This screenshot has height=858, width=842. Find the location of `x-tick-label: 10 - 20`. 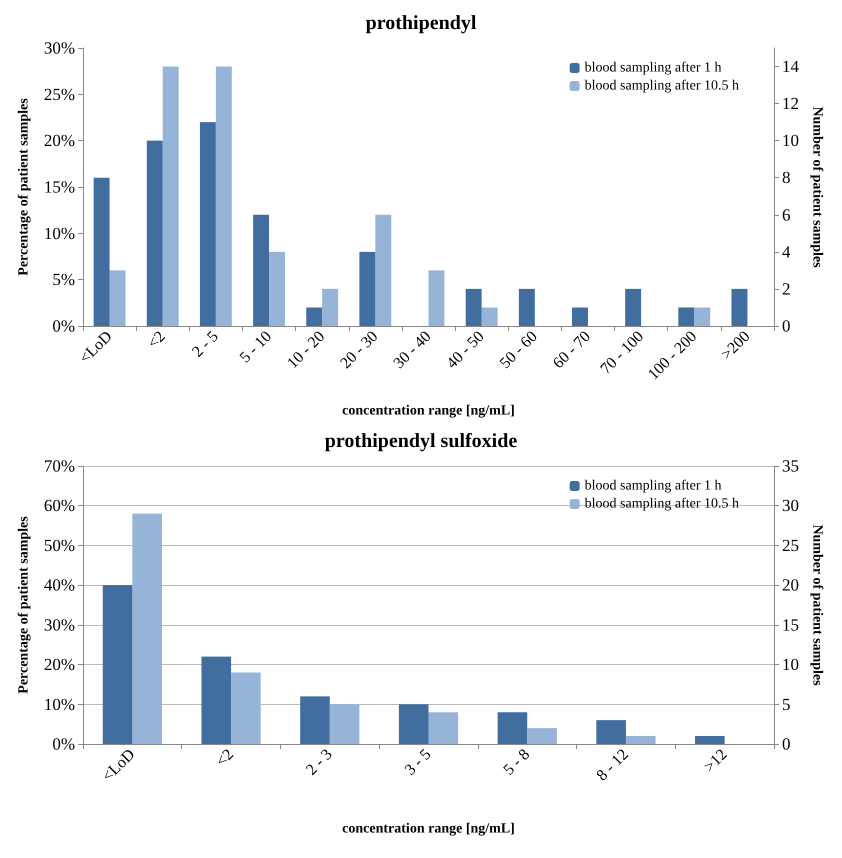

x-tick-label: 10 - 20 is located at coordinates (306, 350).